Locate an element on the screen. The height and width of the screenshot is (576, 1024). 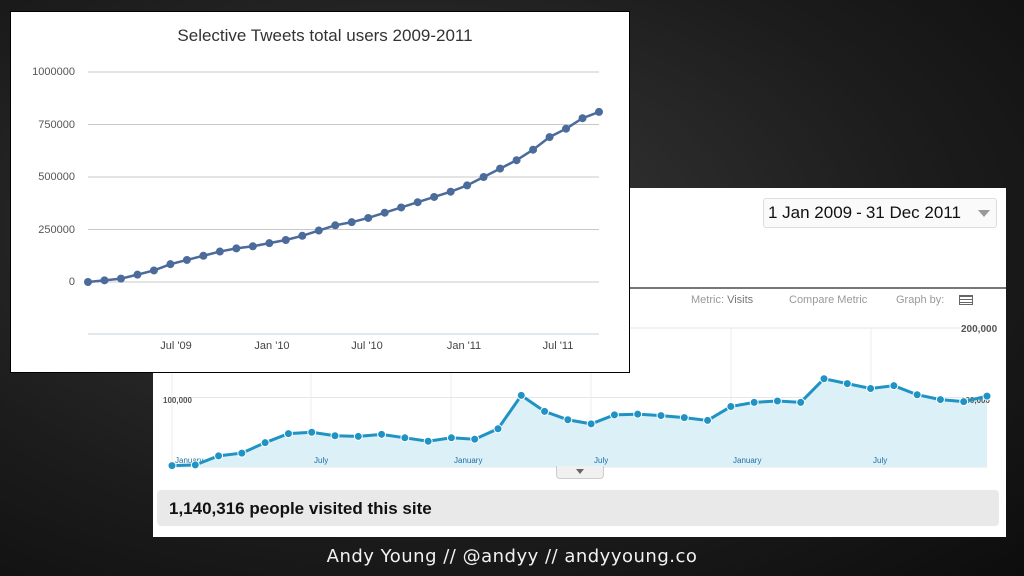
chart-toggle-tab is located at coordinates (580, 472).